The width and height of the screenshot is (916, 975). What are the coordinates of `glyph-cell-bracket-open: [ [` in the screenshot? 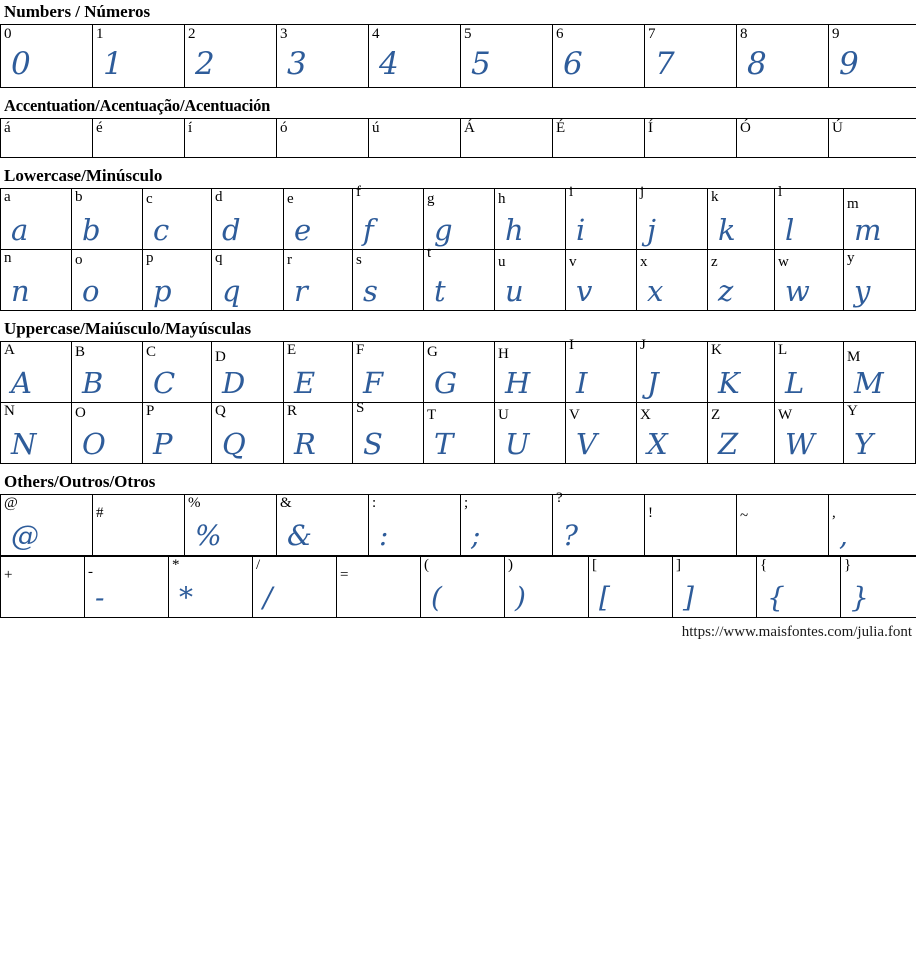 It's located at (630, 587).